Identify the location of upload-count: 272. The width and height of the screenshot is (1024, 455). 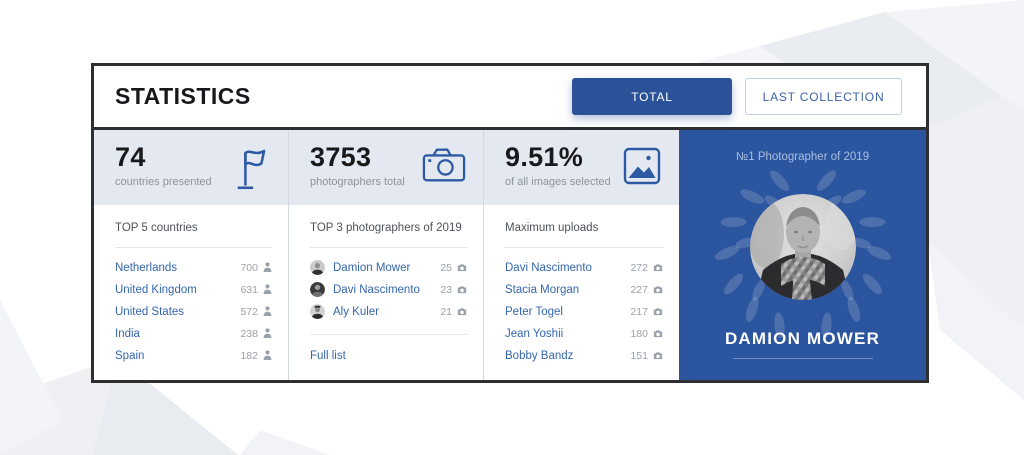
(639, 267).